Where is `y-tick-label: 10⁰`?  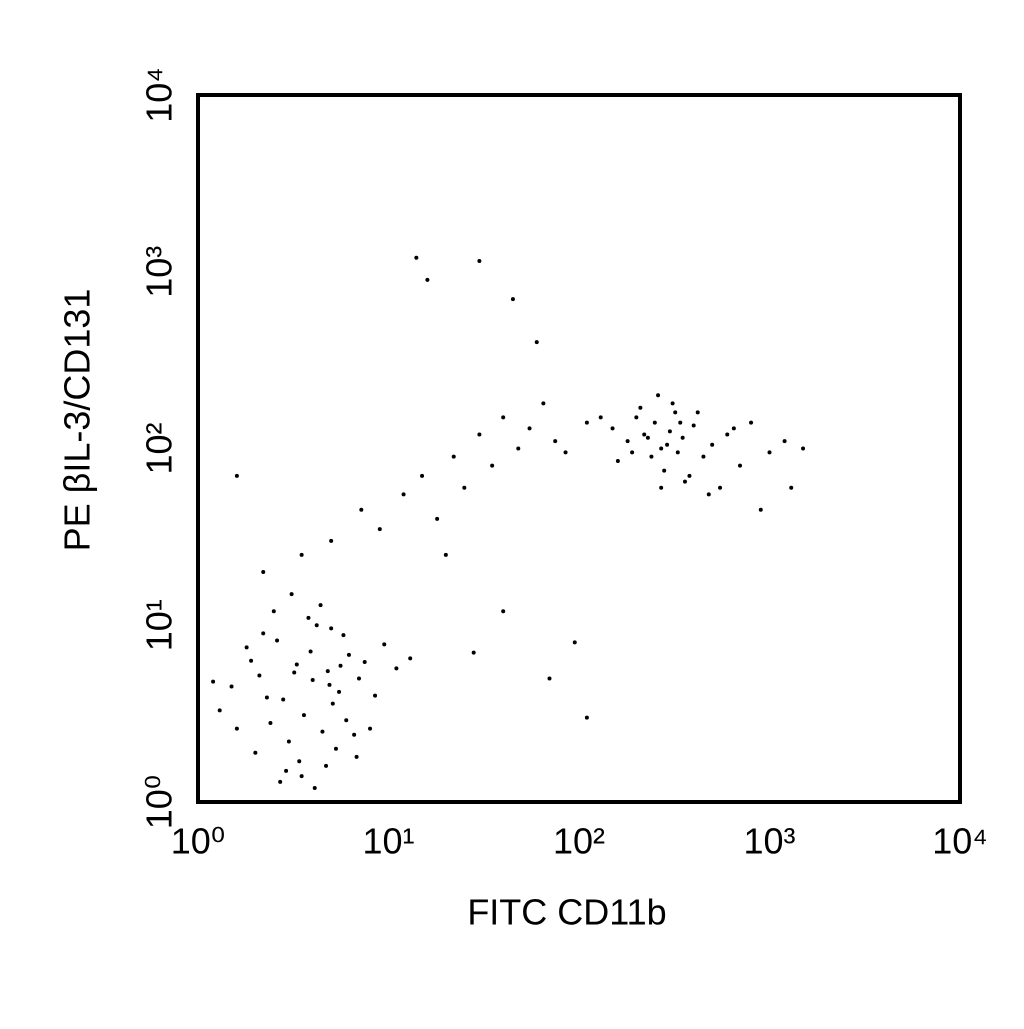 y-tick-label: 10⁰ is located at coordinates (159, 802).